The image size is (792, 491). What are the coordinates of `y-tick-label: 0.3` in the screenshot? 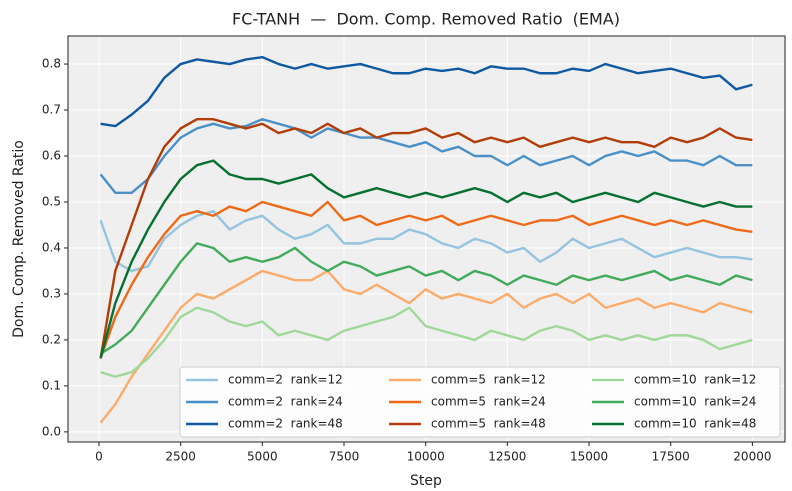 It's located at (51, 293).